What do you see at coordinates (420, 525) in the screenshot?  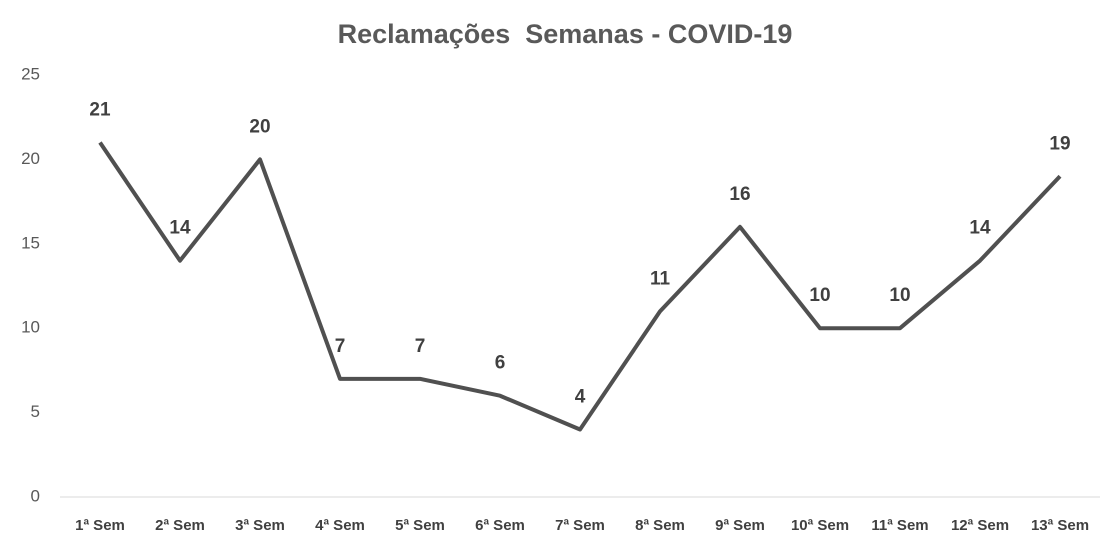 I see `x-tick-label: 5ª Sem` at bounding box center [420, 525].